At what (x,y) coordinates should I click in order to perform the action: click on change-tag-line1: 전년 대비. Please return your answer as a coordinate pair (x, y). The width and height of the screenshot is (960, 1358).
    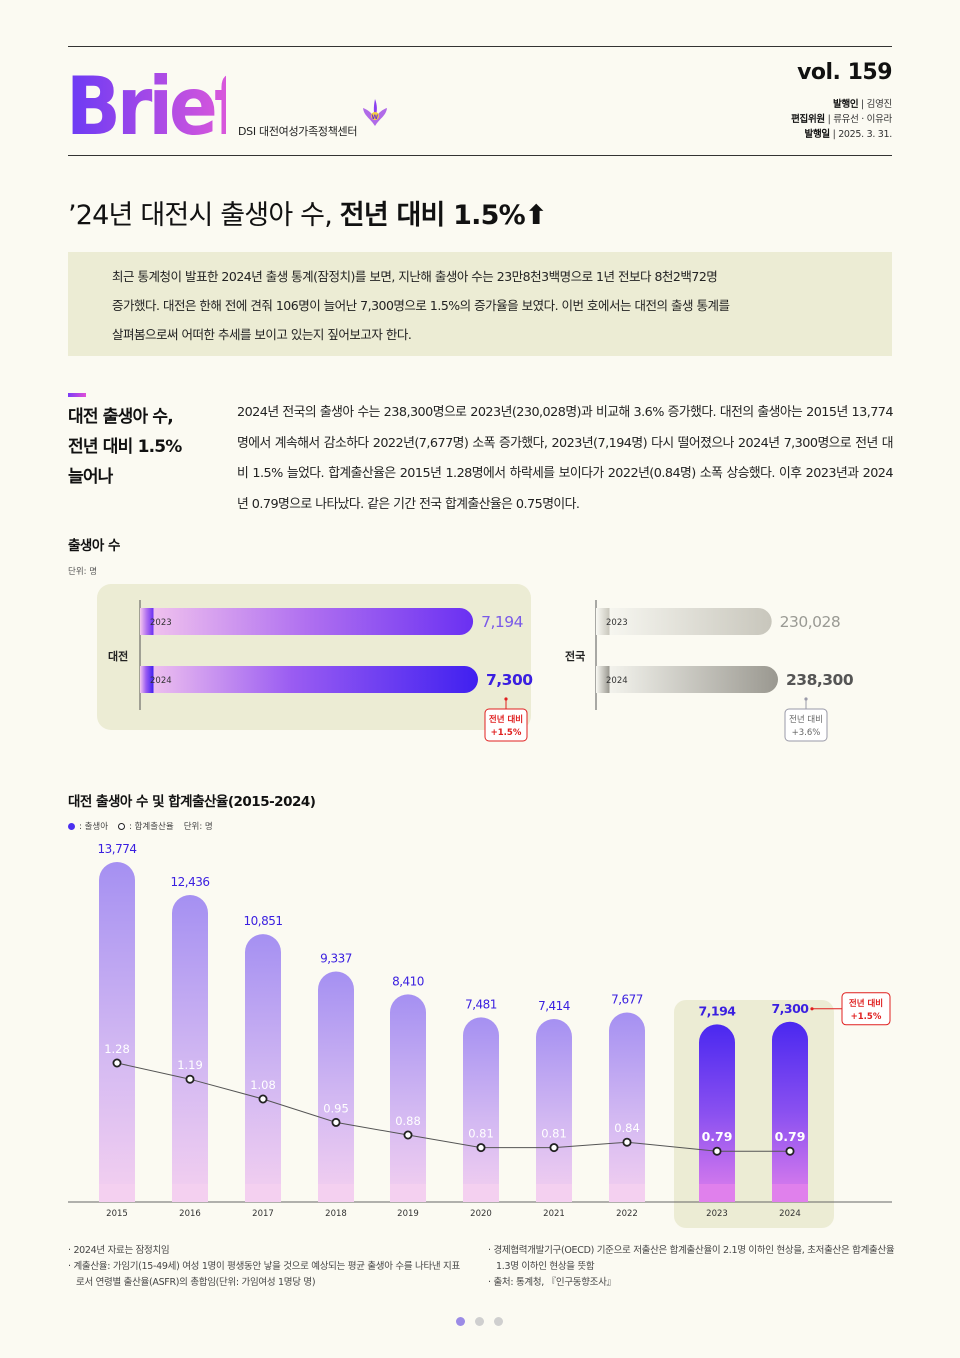
    Looking at the image, I should click on (866, 1003).